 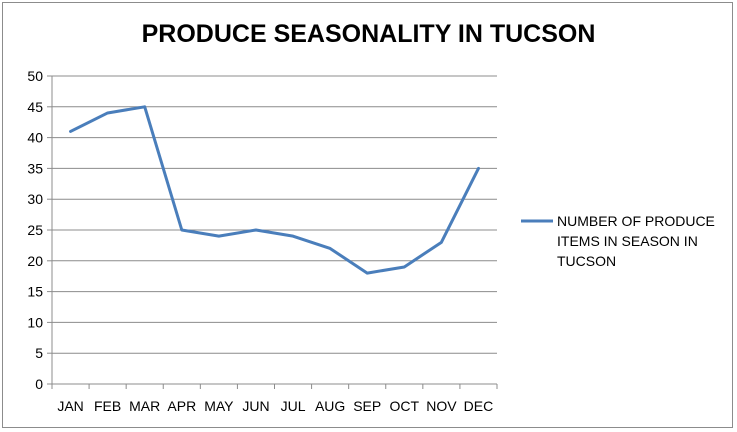 What do you see at coordinates (219, 406) in the screenshot?
I see `x-tick-label: MAY` at bounding box center [219, 406].